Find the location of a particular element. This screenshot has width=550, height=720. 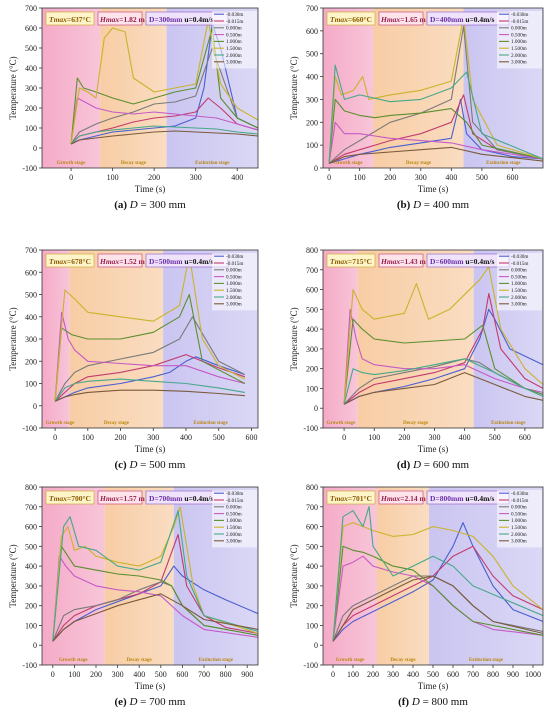

diameter-annotation: D=700mm u=0.4m/s is located at coordinates (181, 498).